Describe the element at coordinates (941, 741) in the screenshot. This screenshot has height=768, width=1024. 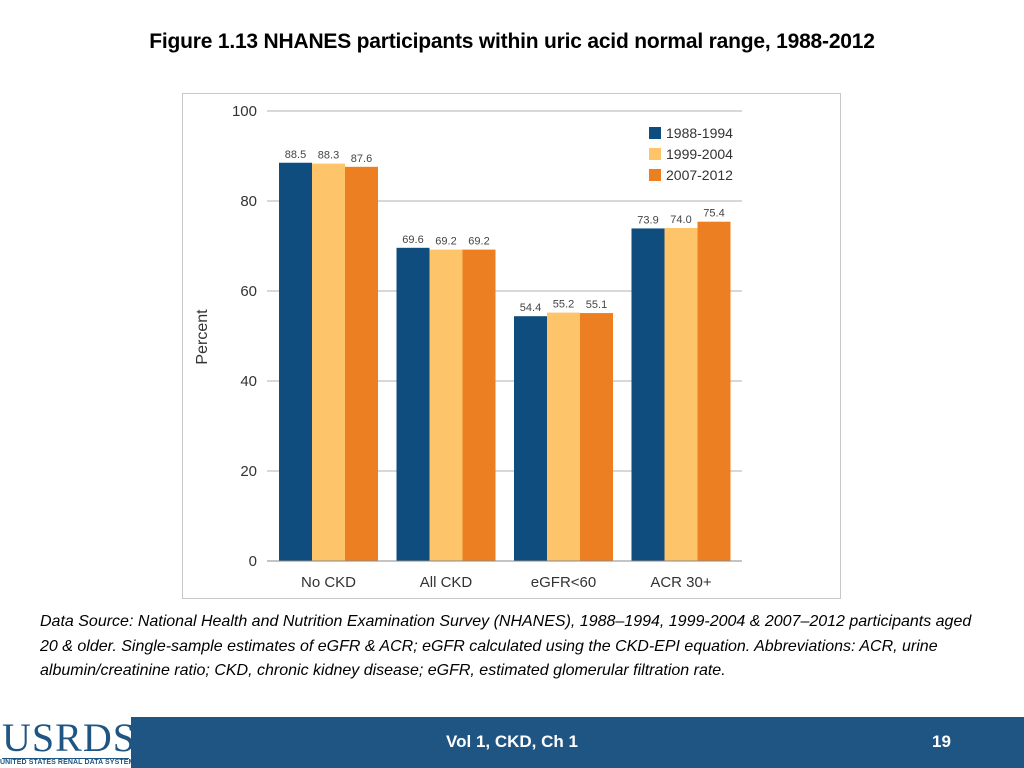
I see `page-number: 19` at that location.